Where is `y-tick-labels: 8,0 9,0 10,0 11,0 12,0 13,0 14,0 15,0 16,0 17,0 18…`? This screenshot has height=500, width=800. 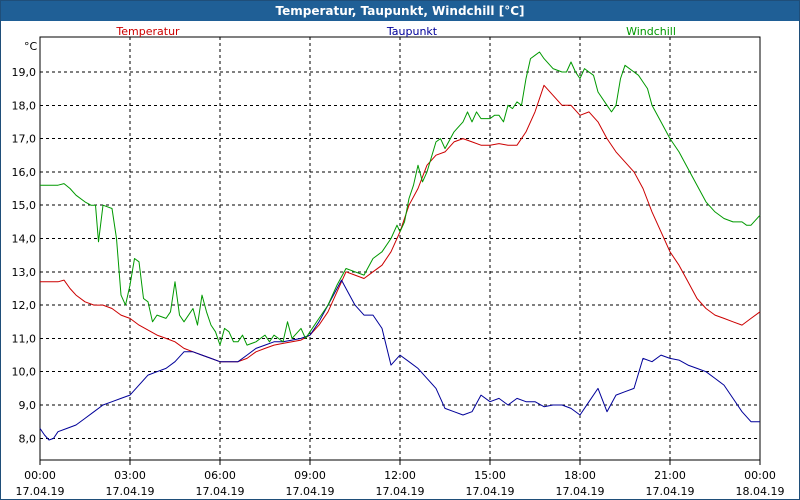
y-tick-labels: 8,0 9,0 10,0 11,0 12,0 13,0 14,0 15,0 16,0 17,0 18… is located at coordinates (24, 255).